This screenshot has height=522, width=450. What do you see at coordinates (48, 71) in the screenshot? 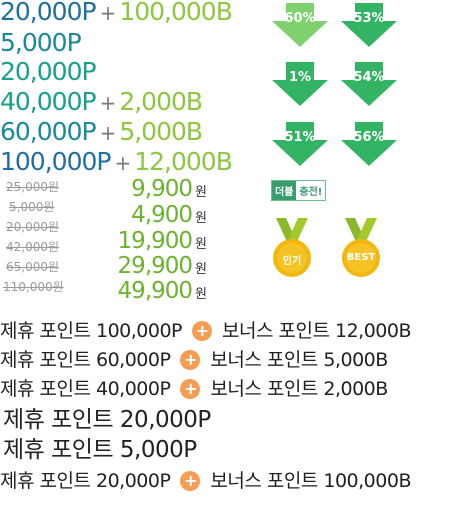
I see `point-row-3: 20,000P` at bounding box center [48, 71].